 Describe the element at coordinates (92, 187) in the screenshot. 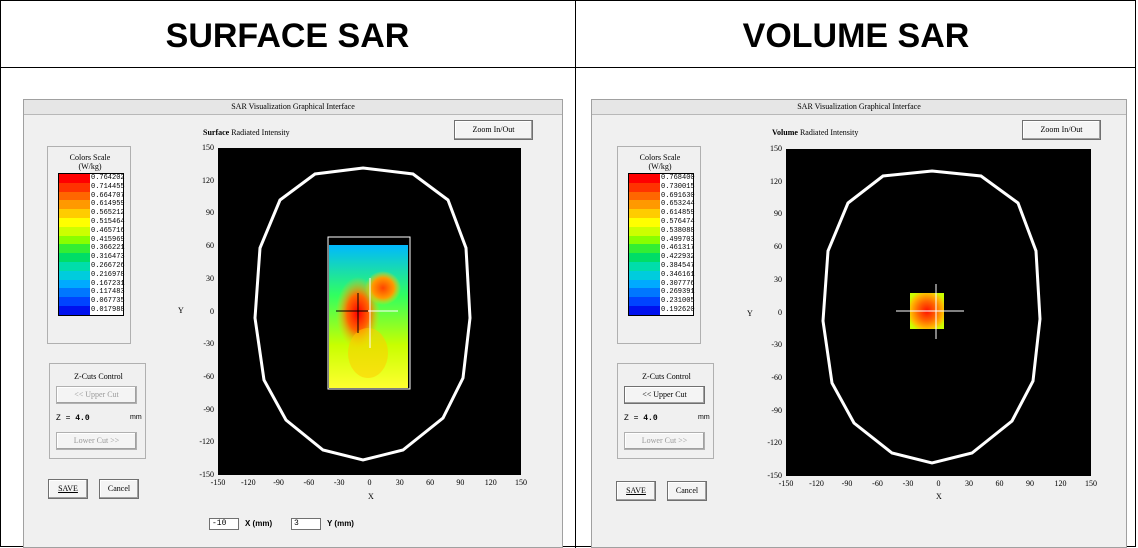

I see `colors-scale-row: 0.714455` at that location.